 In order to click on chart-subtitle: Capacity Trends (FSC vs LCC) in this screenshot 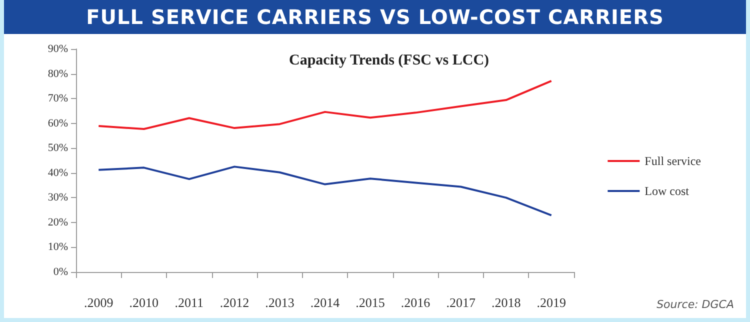, I will do `click(389, 60)`.